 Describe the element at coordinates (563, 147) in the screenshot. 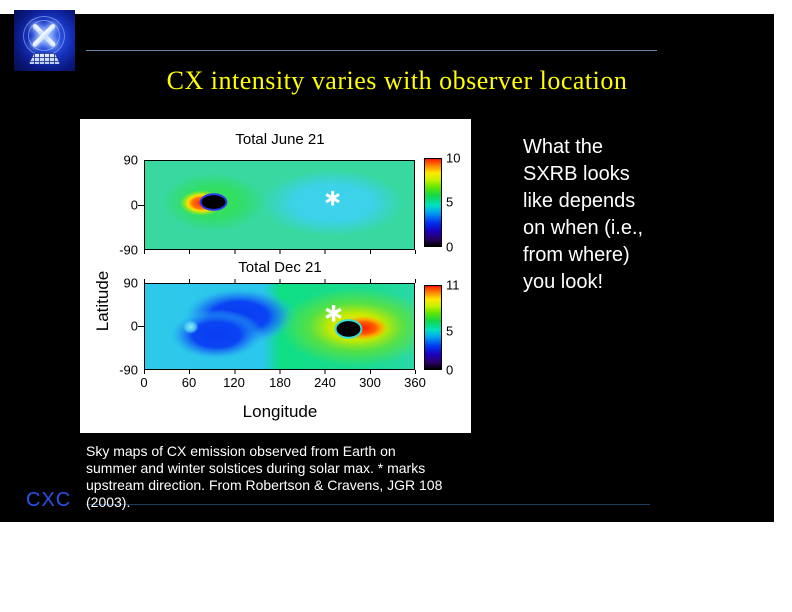

I see `side-note-line: What the` at that location.